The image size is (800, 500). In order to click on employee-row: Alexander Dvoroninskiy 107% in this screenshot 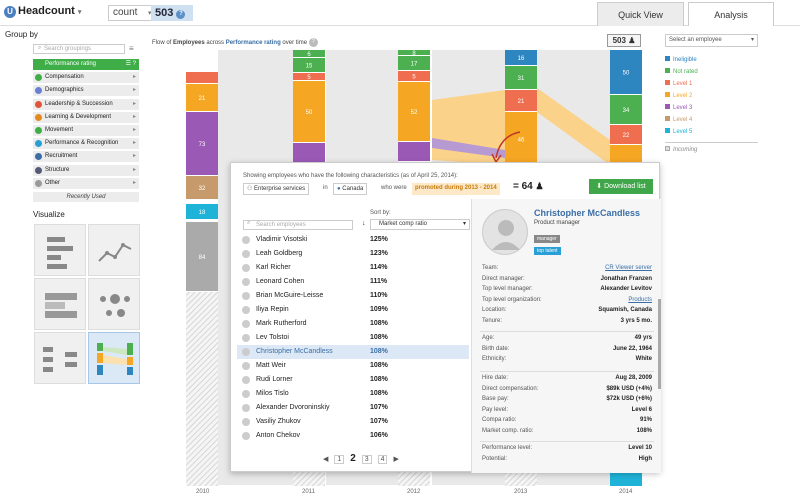, I will do `click(353, 408)`.